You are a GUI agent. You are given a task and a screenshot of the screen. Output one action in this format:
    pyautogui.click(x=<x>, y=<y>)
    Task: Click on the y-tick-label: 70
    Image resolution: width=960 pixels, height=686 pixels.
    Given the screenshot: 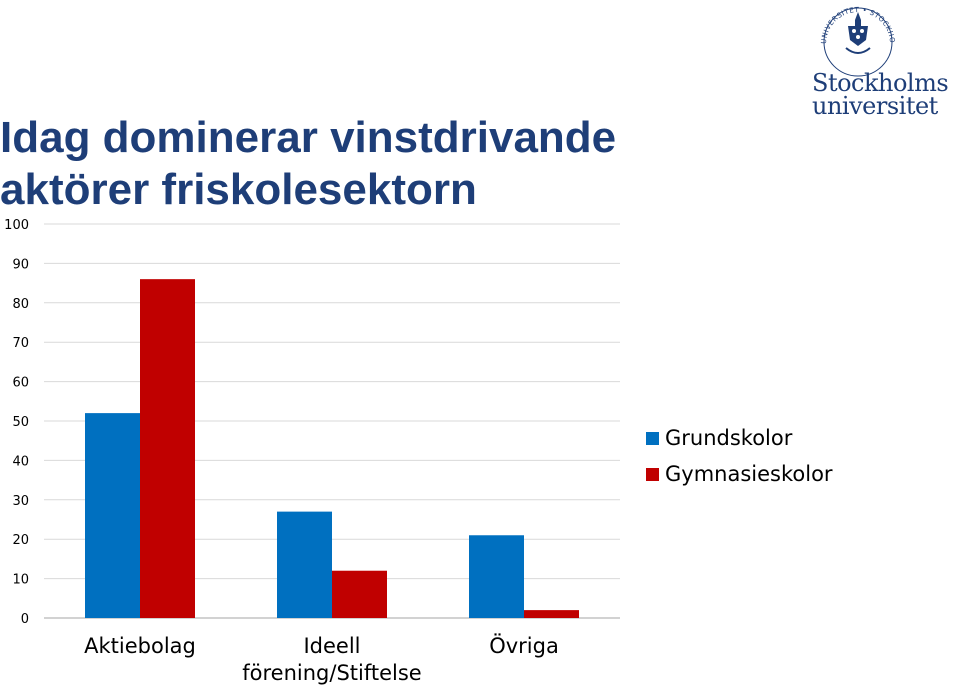 What is the action you would take?
    pyautogui.click(x=20, y=343)
    